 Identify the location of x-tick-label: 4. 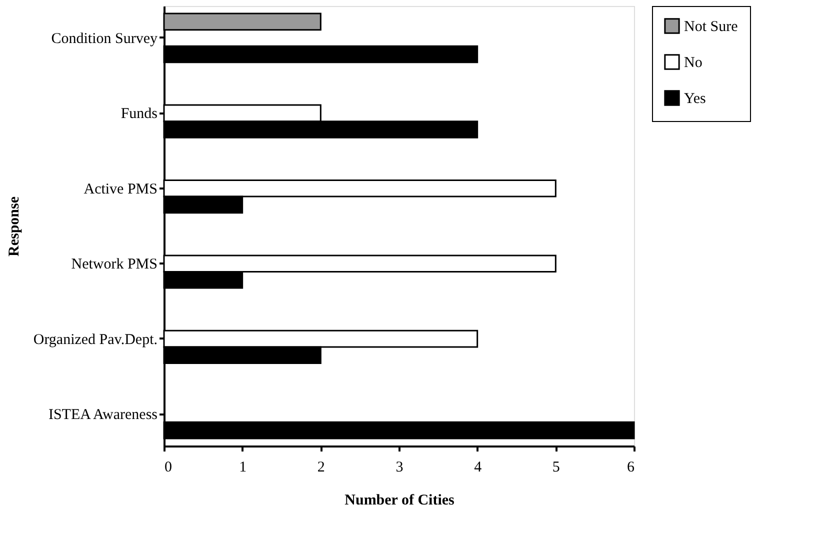
(478, 468).